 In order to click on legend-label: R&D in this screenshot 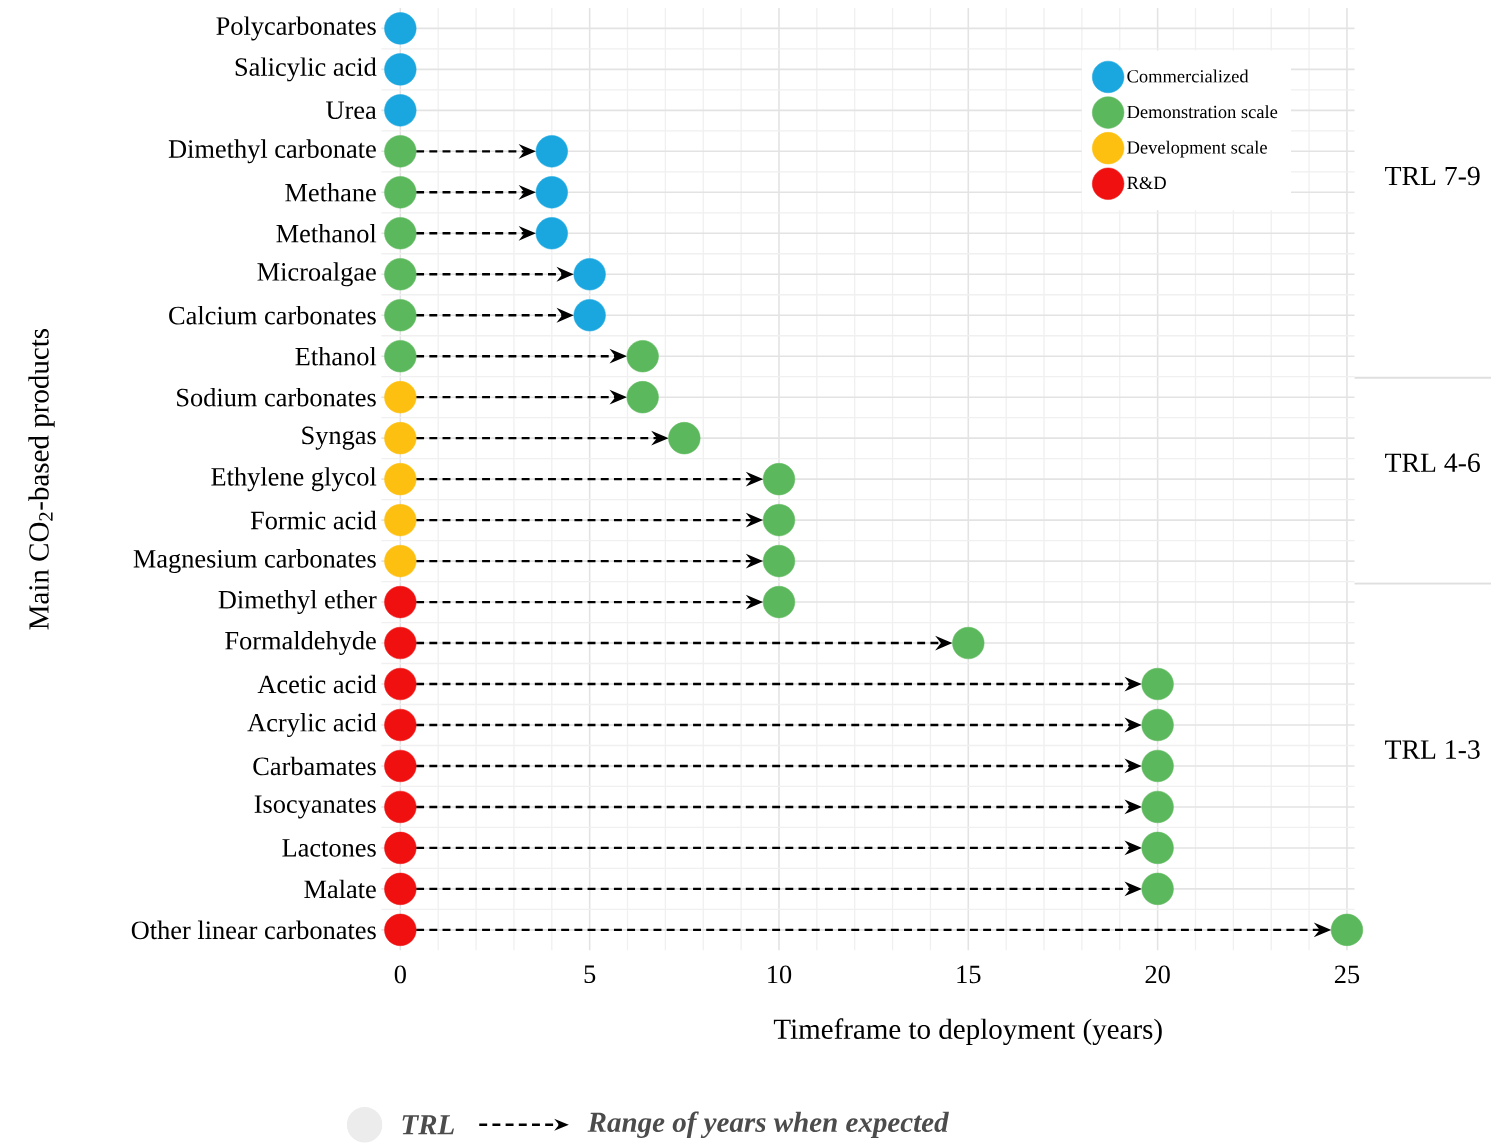, I will do `click(1146, 182)`.